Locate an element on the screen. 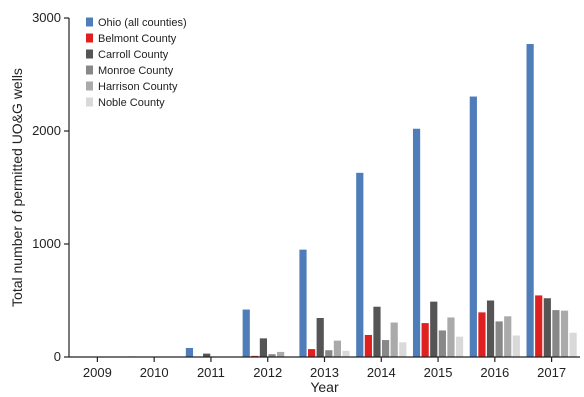 The width and height of the screenshot is (584, 397). legend-label: Belmont County is located at coordinates (137, 39).